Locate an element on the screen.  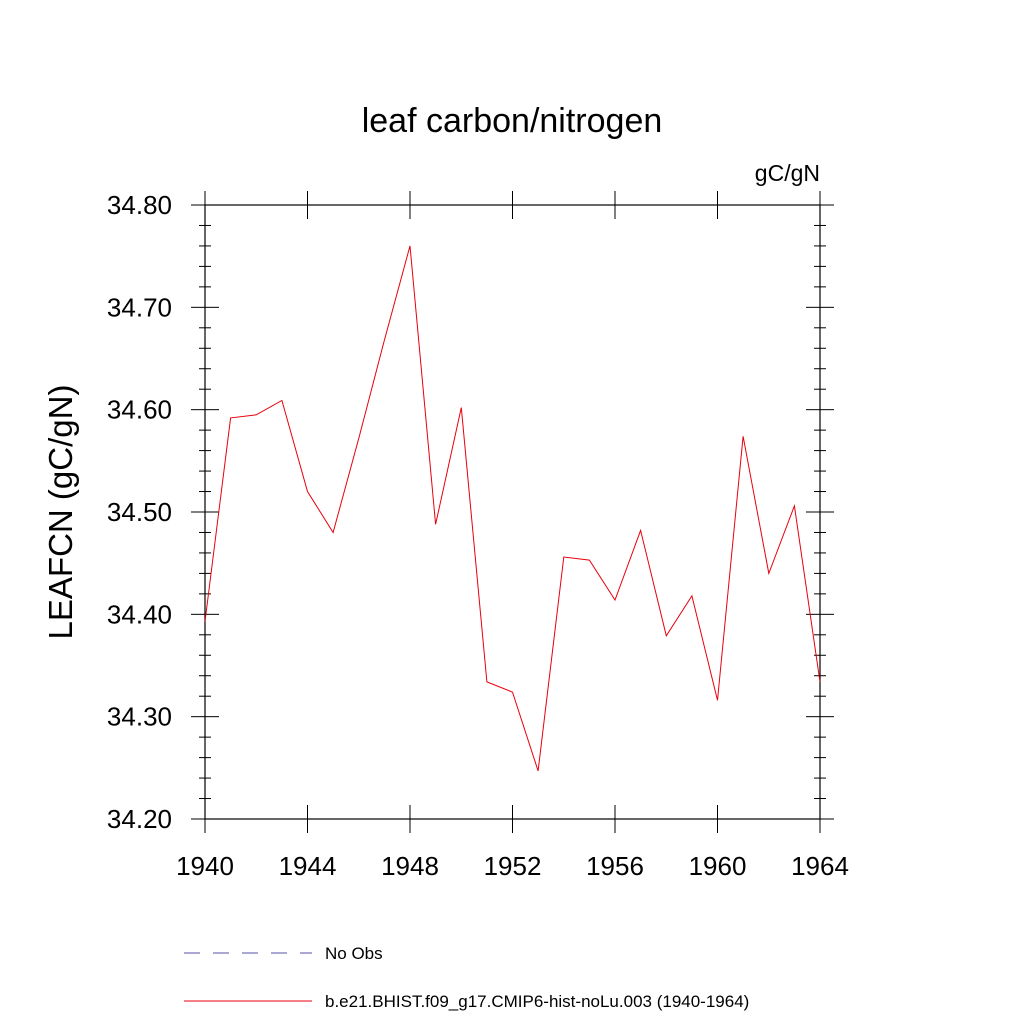
y-tick-label: 34.50 is located at coordinates (139, 512).